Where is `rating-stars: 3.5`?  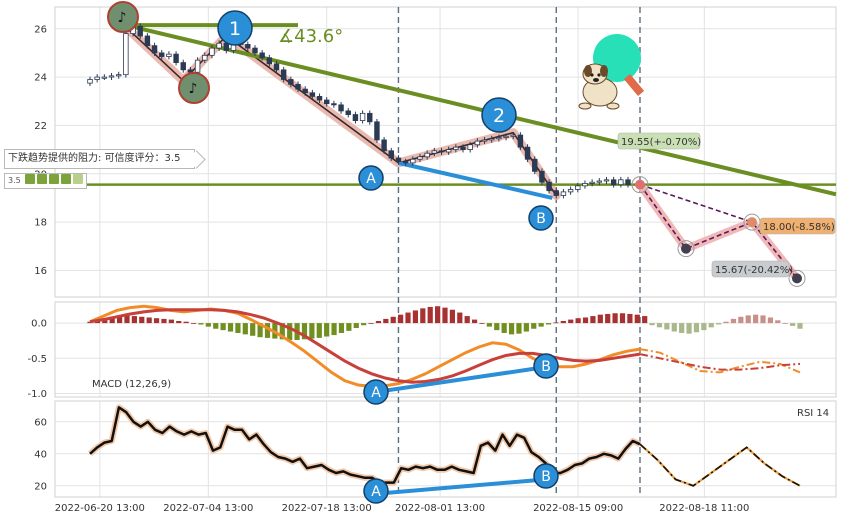 rating-stars: 3.5 is located at coordinates (46, 181).